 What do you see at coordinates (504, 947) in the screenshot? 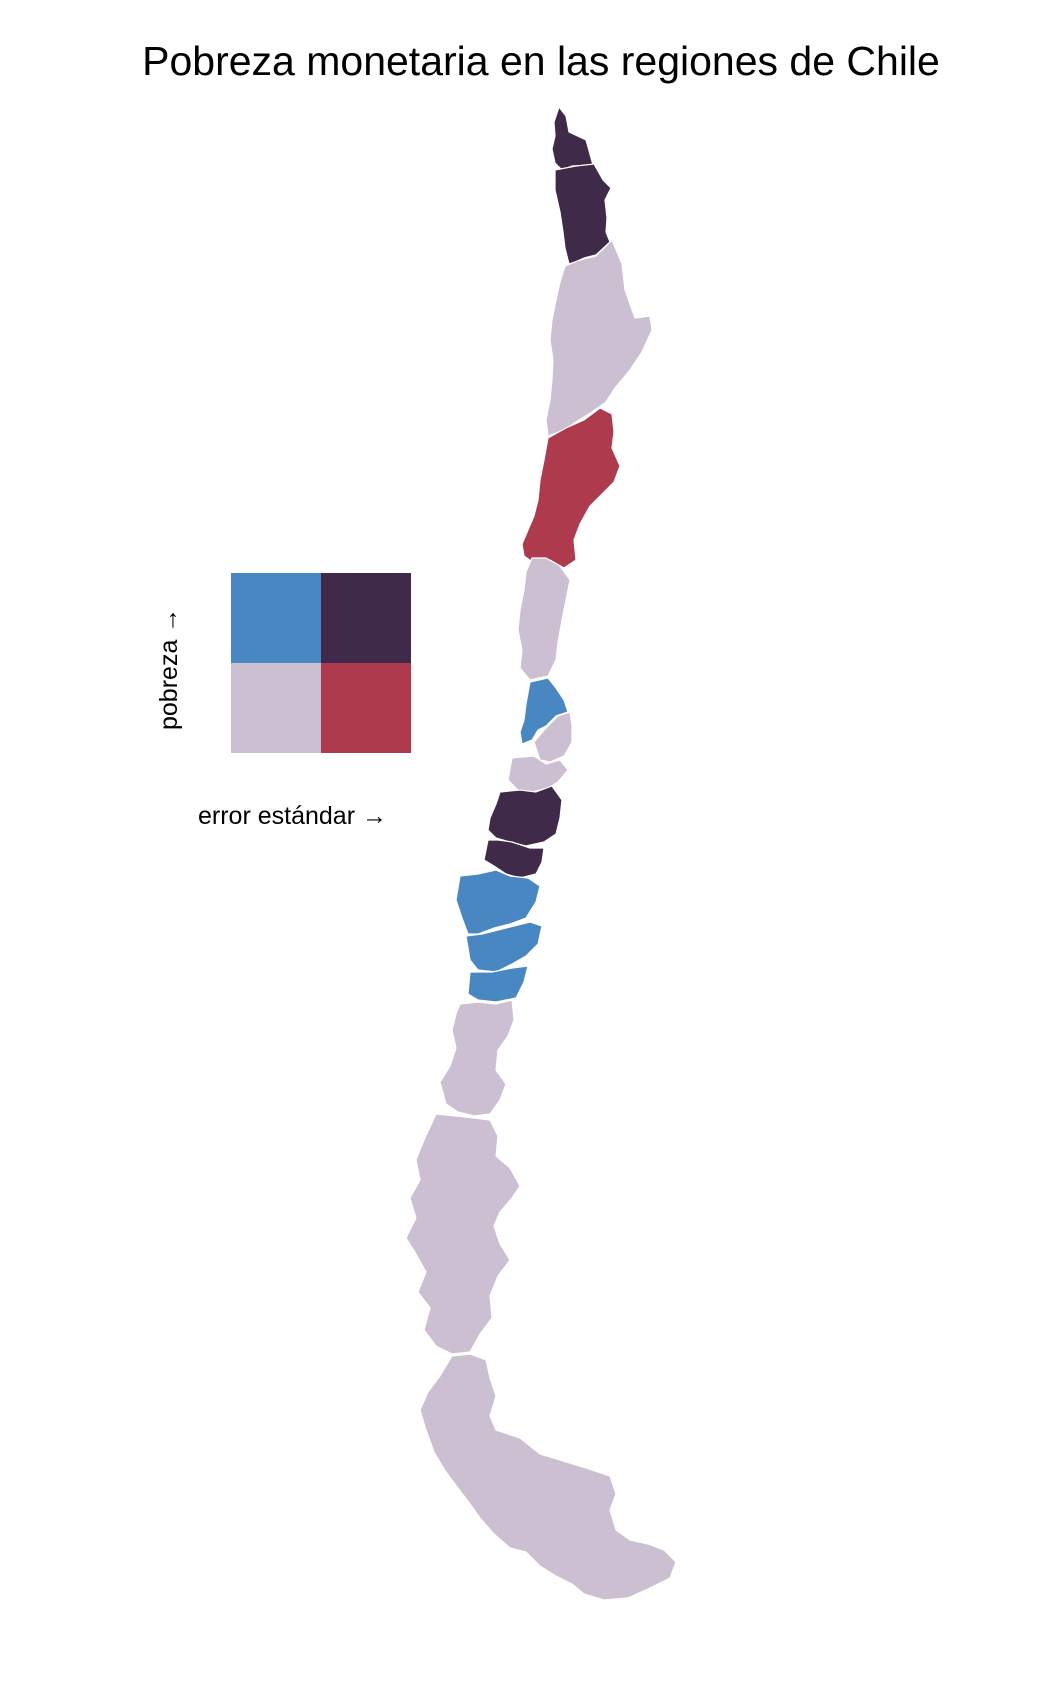
I see `region-araucania` at bounding box center [504, 947].